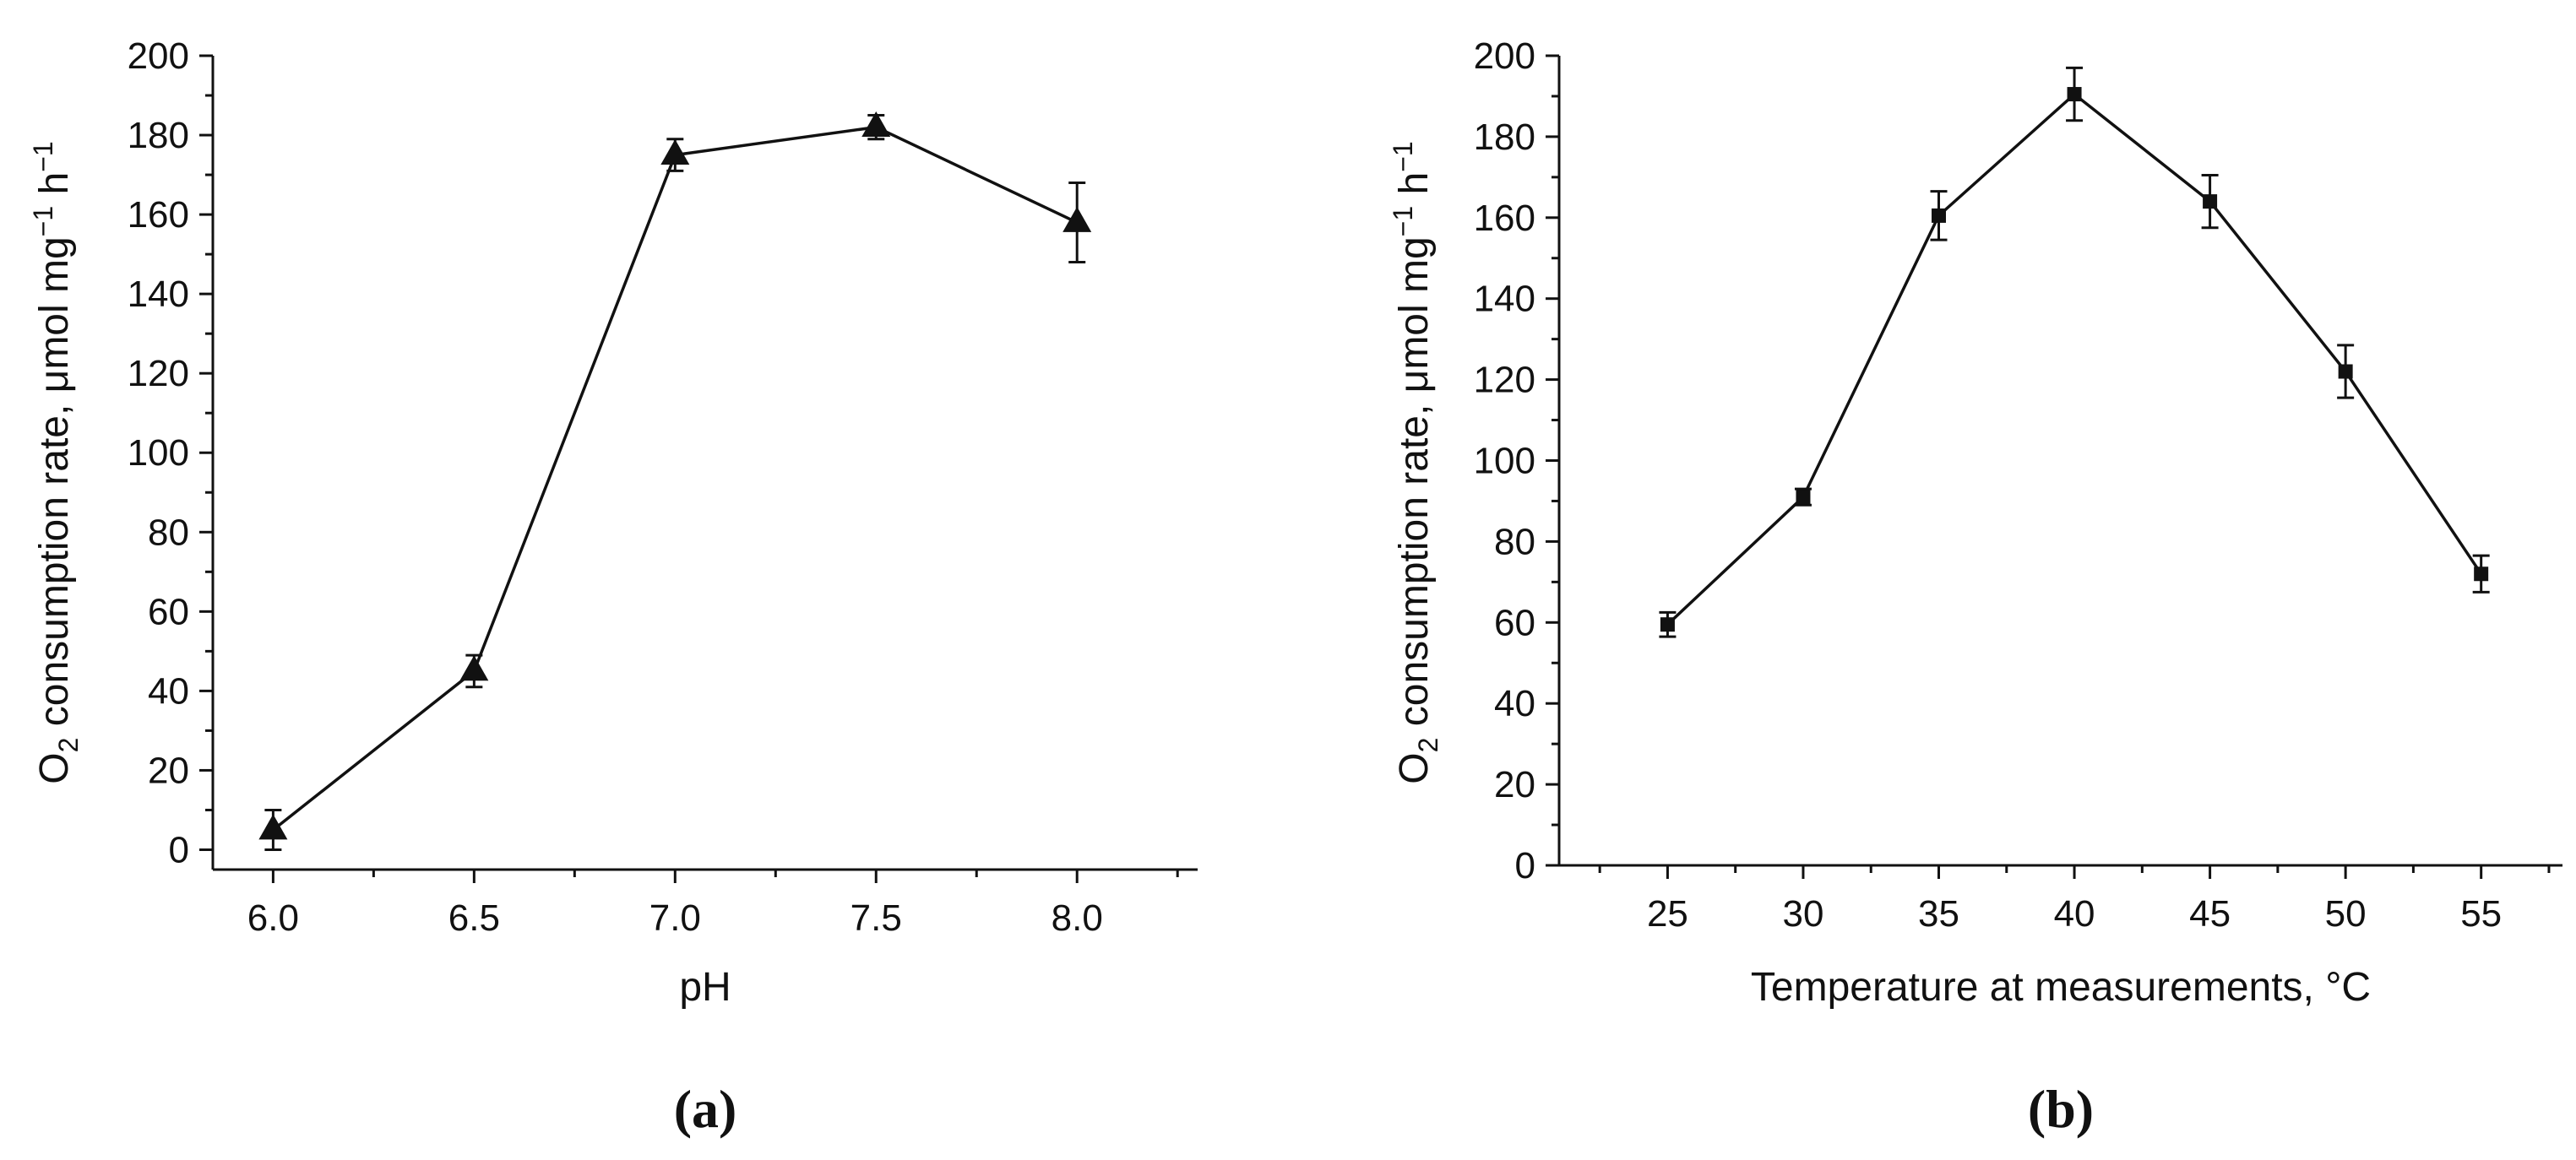  Describe the element at coordinates (2074, 914) in the screenshot. I see `x-tick-label: 40` at that location.